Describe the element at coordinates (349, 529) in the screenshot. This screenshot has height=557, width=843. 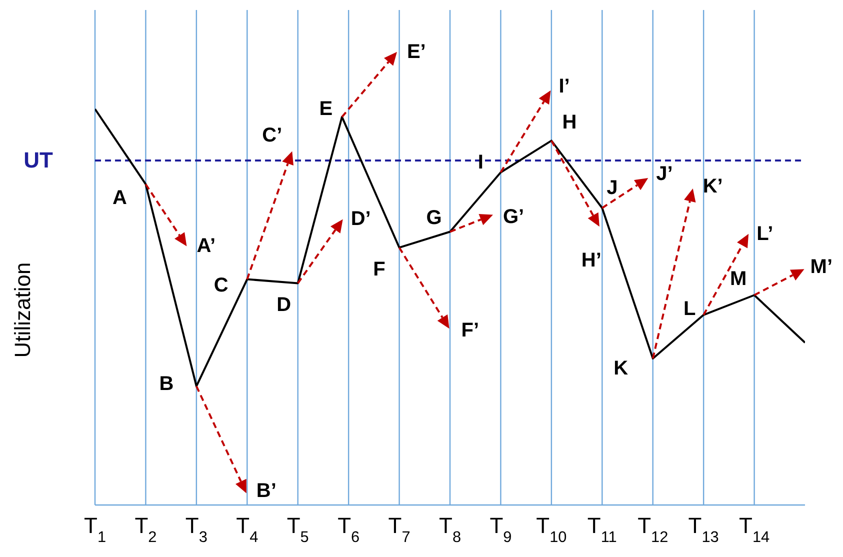
I see `x-tick-label: T$_{6}$` at that location.